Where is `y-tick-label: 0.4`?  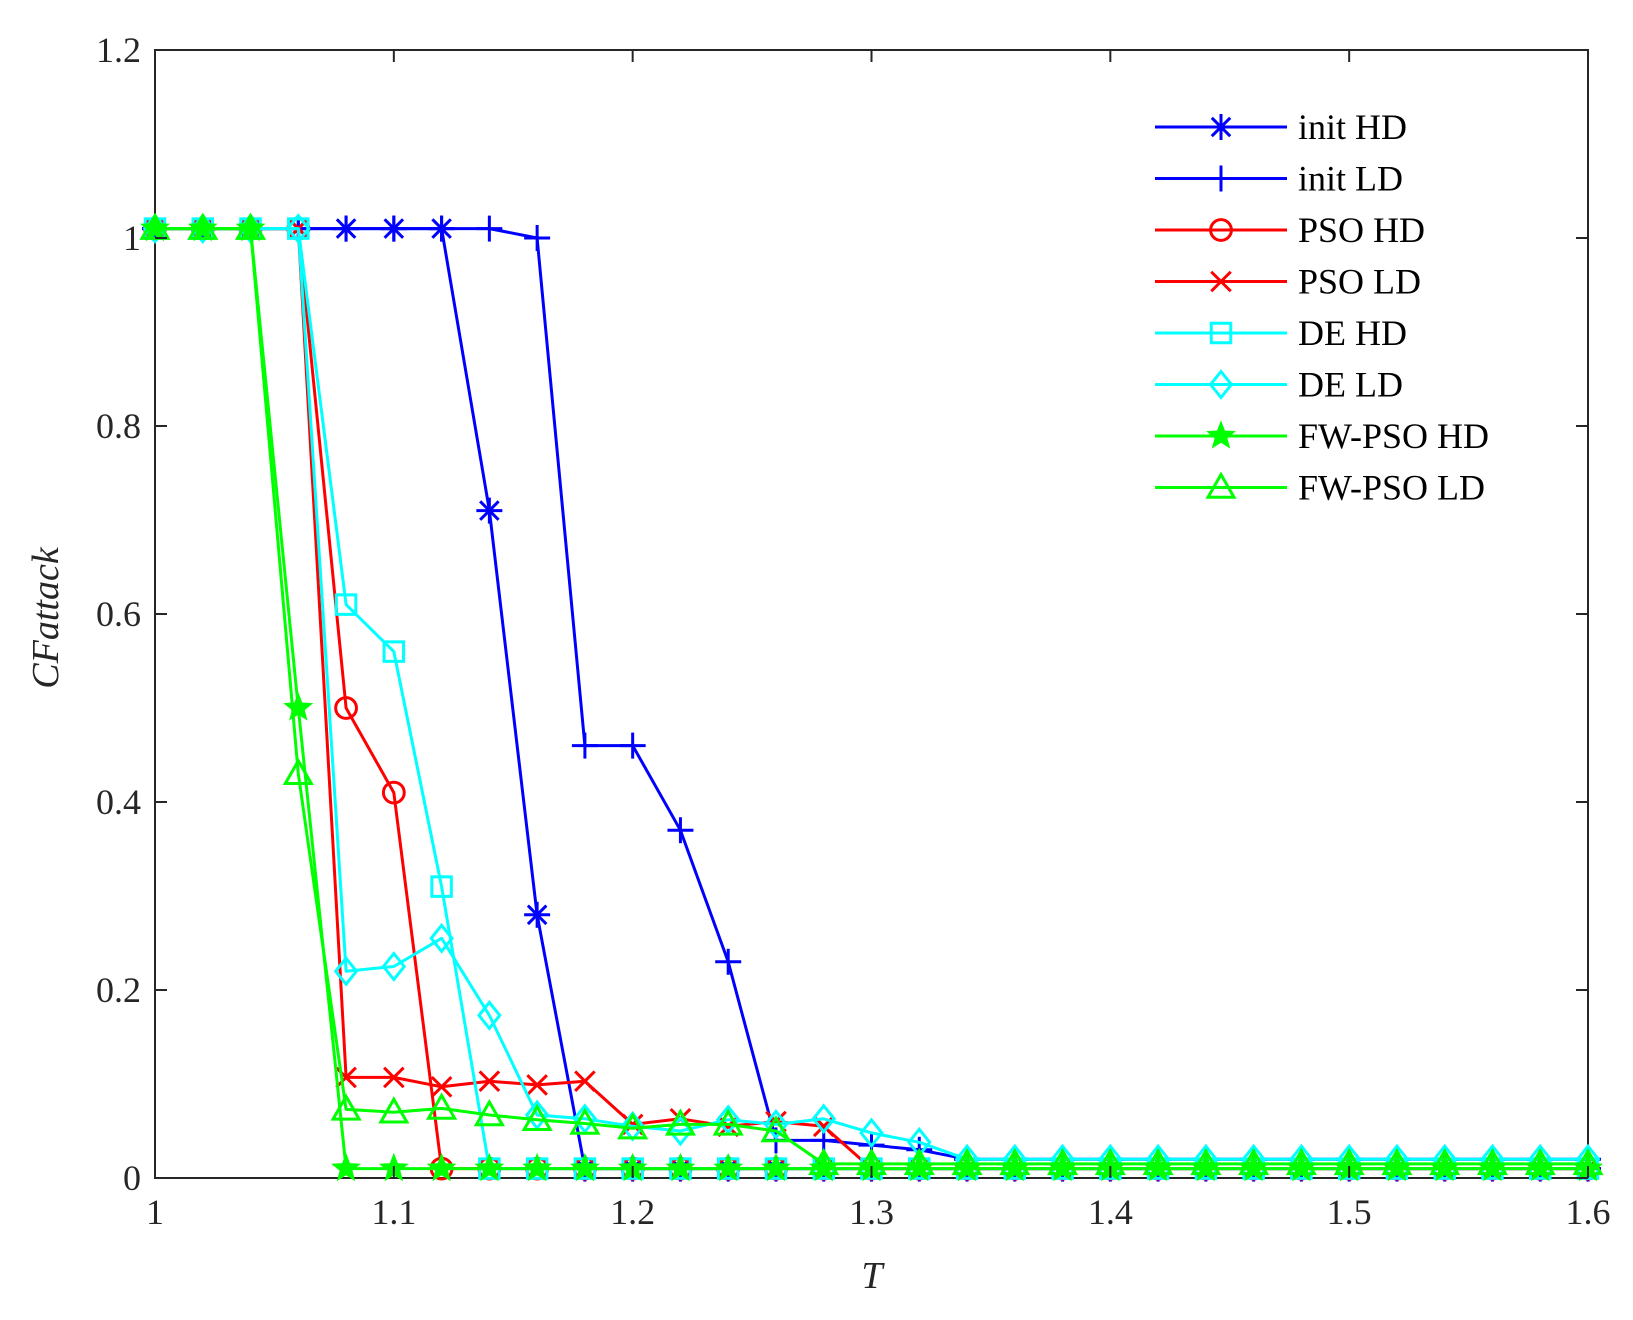
y-tick-label: 0.4 is located at coordinates (118, 802).